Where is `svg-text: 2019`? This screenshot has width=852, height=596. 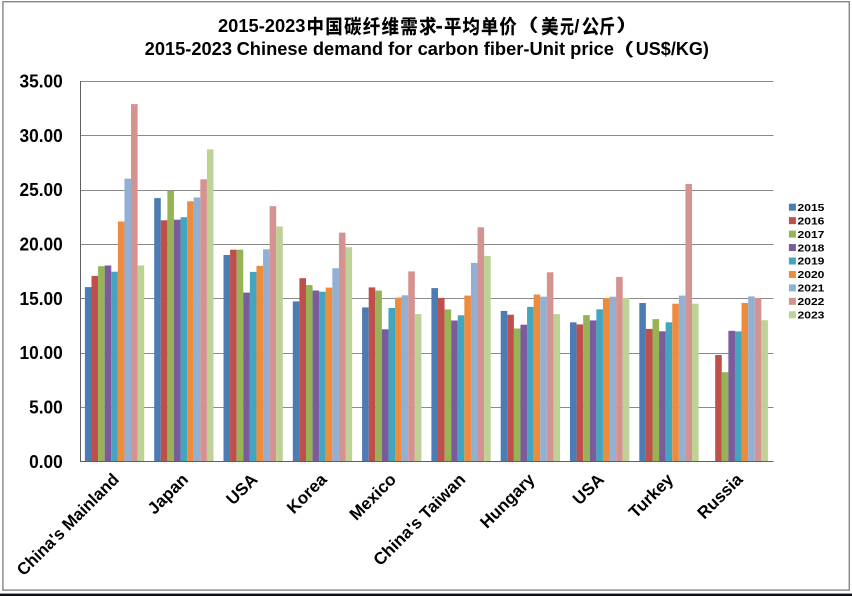 svg-text: 2019 is located at coordinates (811, 262).